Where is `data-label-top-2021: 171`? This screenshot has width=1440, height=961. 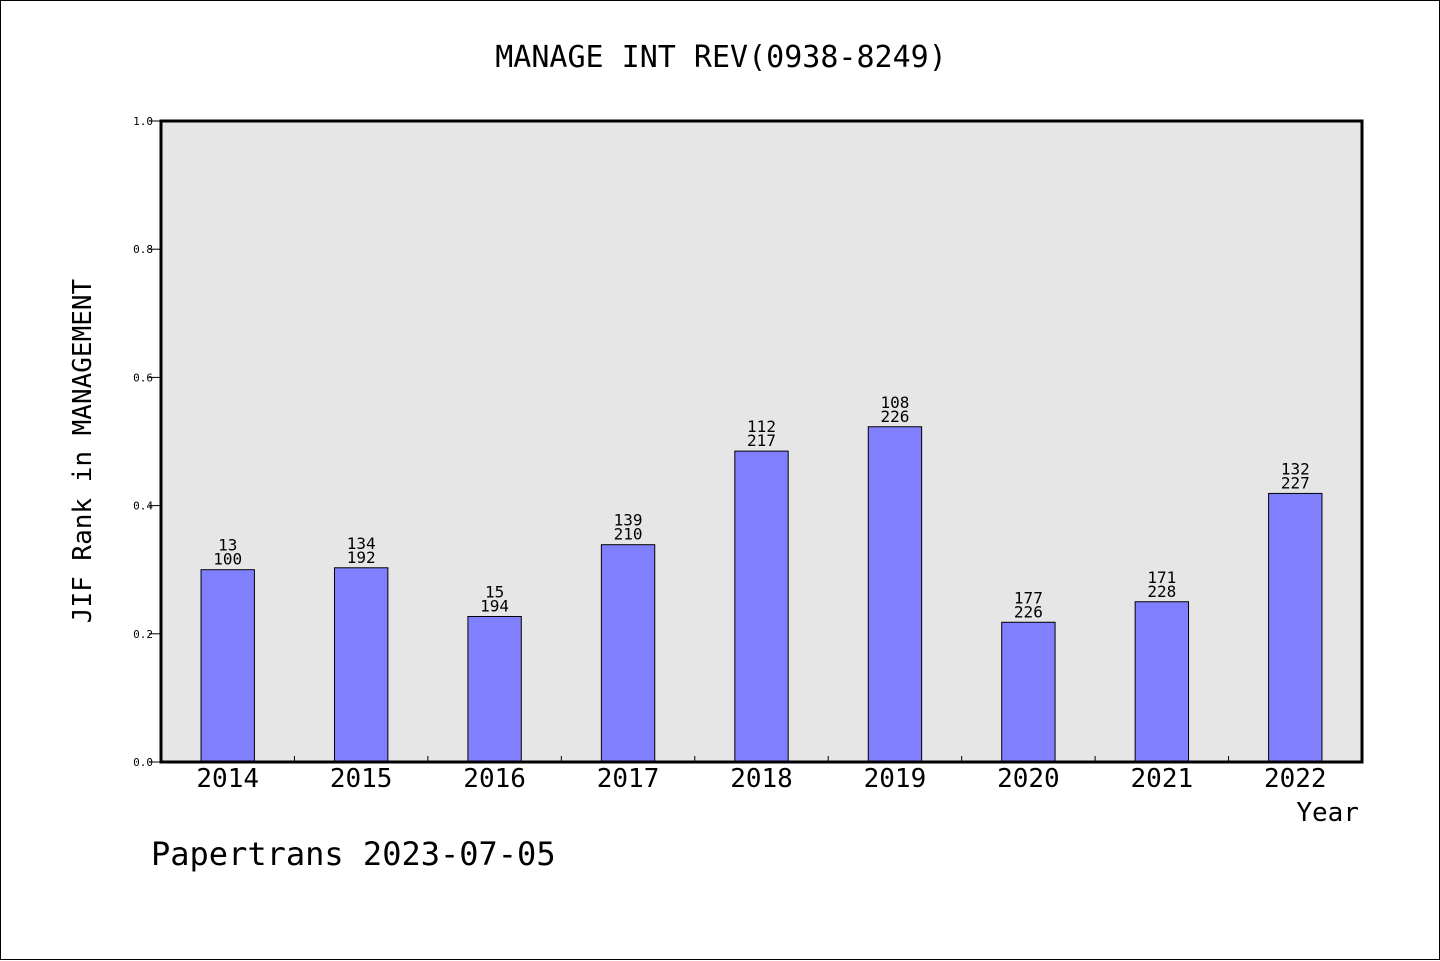
data-label-top-2021: 171 is located at coordinates (1161, 577).